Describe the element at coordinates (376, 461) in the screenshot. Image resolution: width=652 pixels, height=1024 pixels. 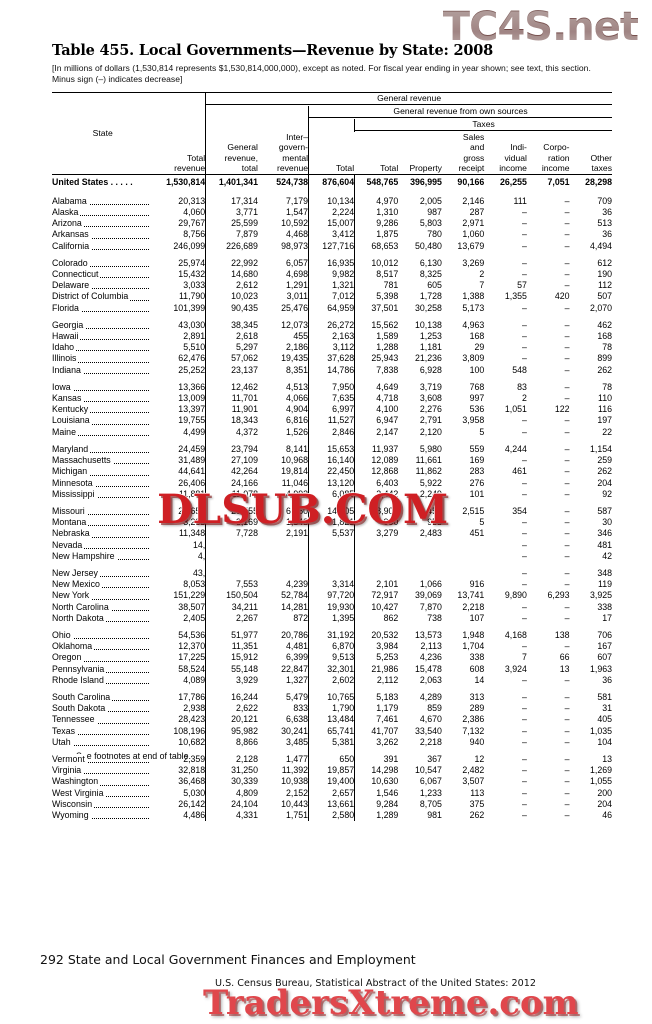
I see `row-value: 12,089` at that location.